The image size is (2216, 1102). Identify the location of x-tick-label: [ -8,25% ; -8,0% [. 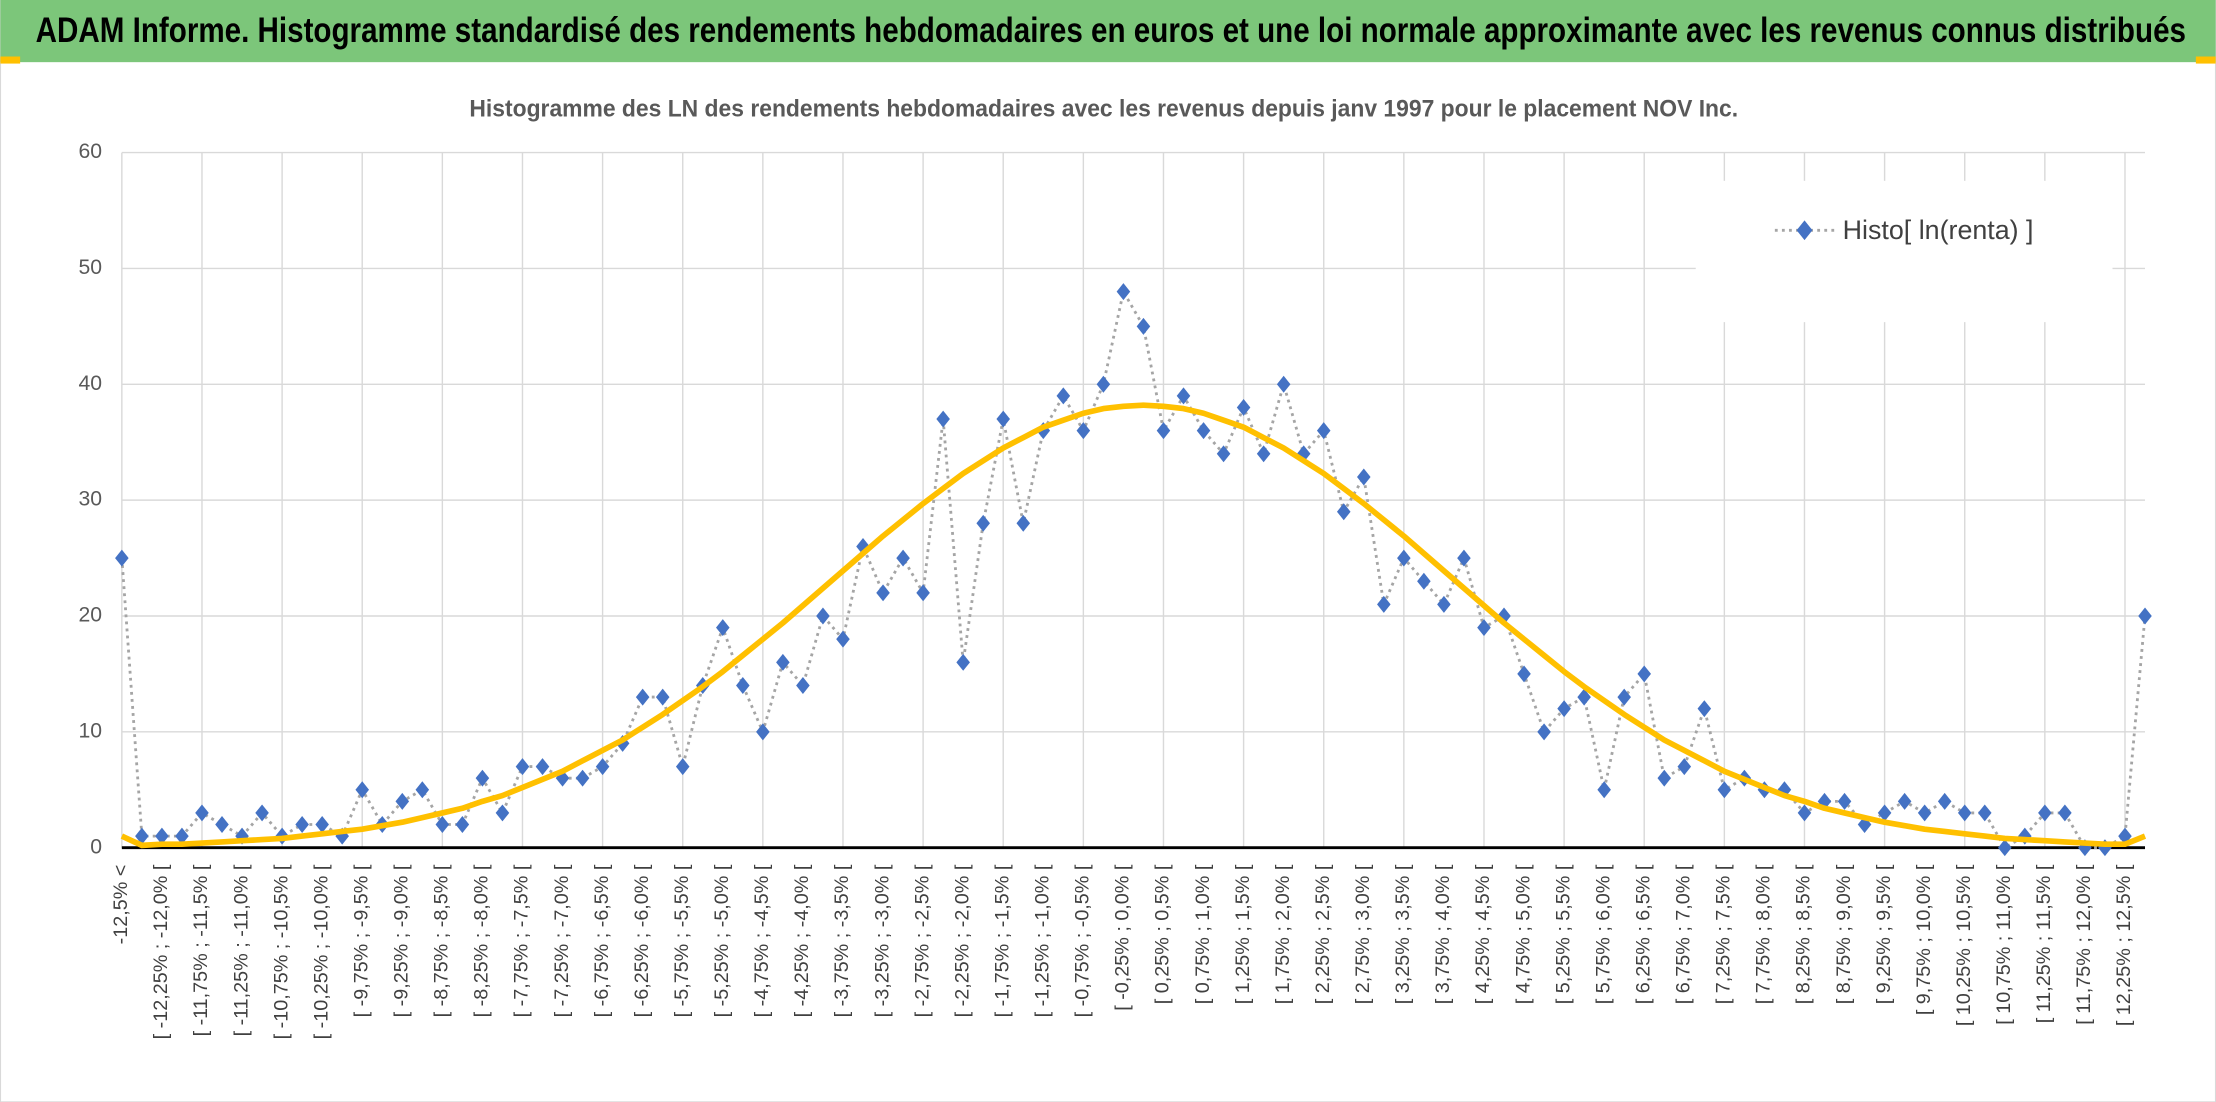
(482, 940).